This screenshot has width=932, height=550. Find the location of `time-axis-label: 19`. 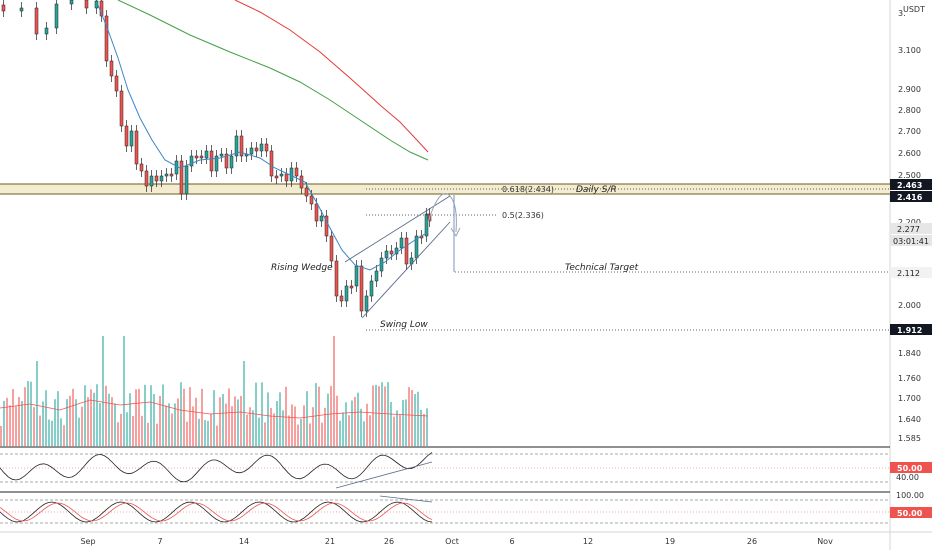

time-axis-label: 19 is located at coordinates (670, 541).